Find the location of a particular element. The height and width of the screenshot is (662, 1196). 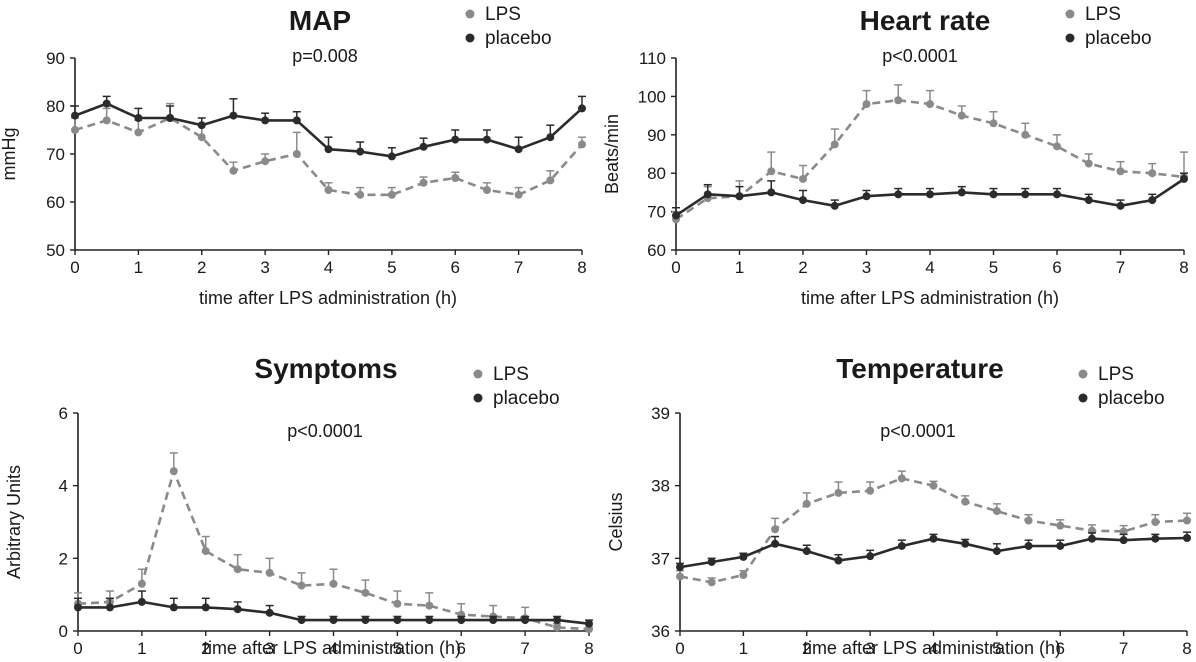

chart-title: MAP is located at coordinates (320, 20).